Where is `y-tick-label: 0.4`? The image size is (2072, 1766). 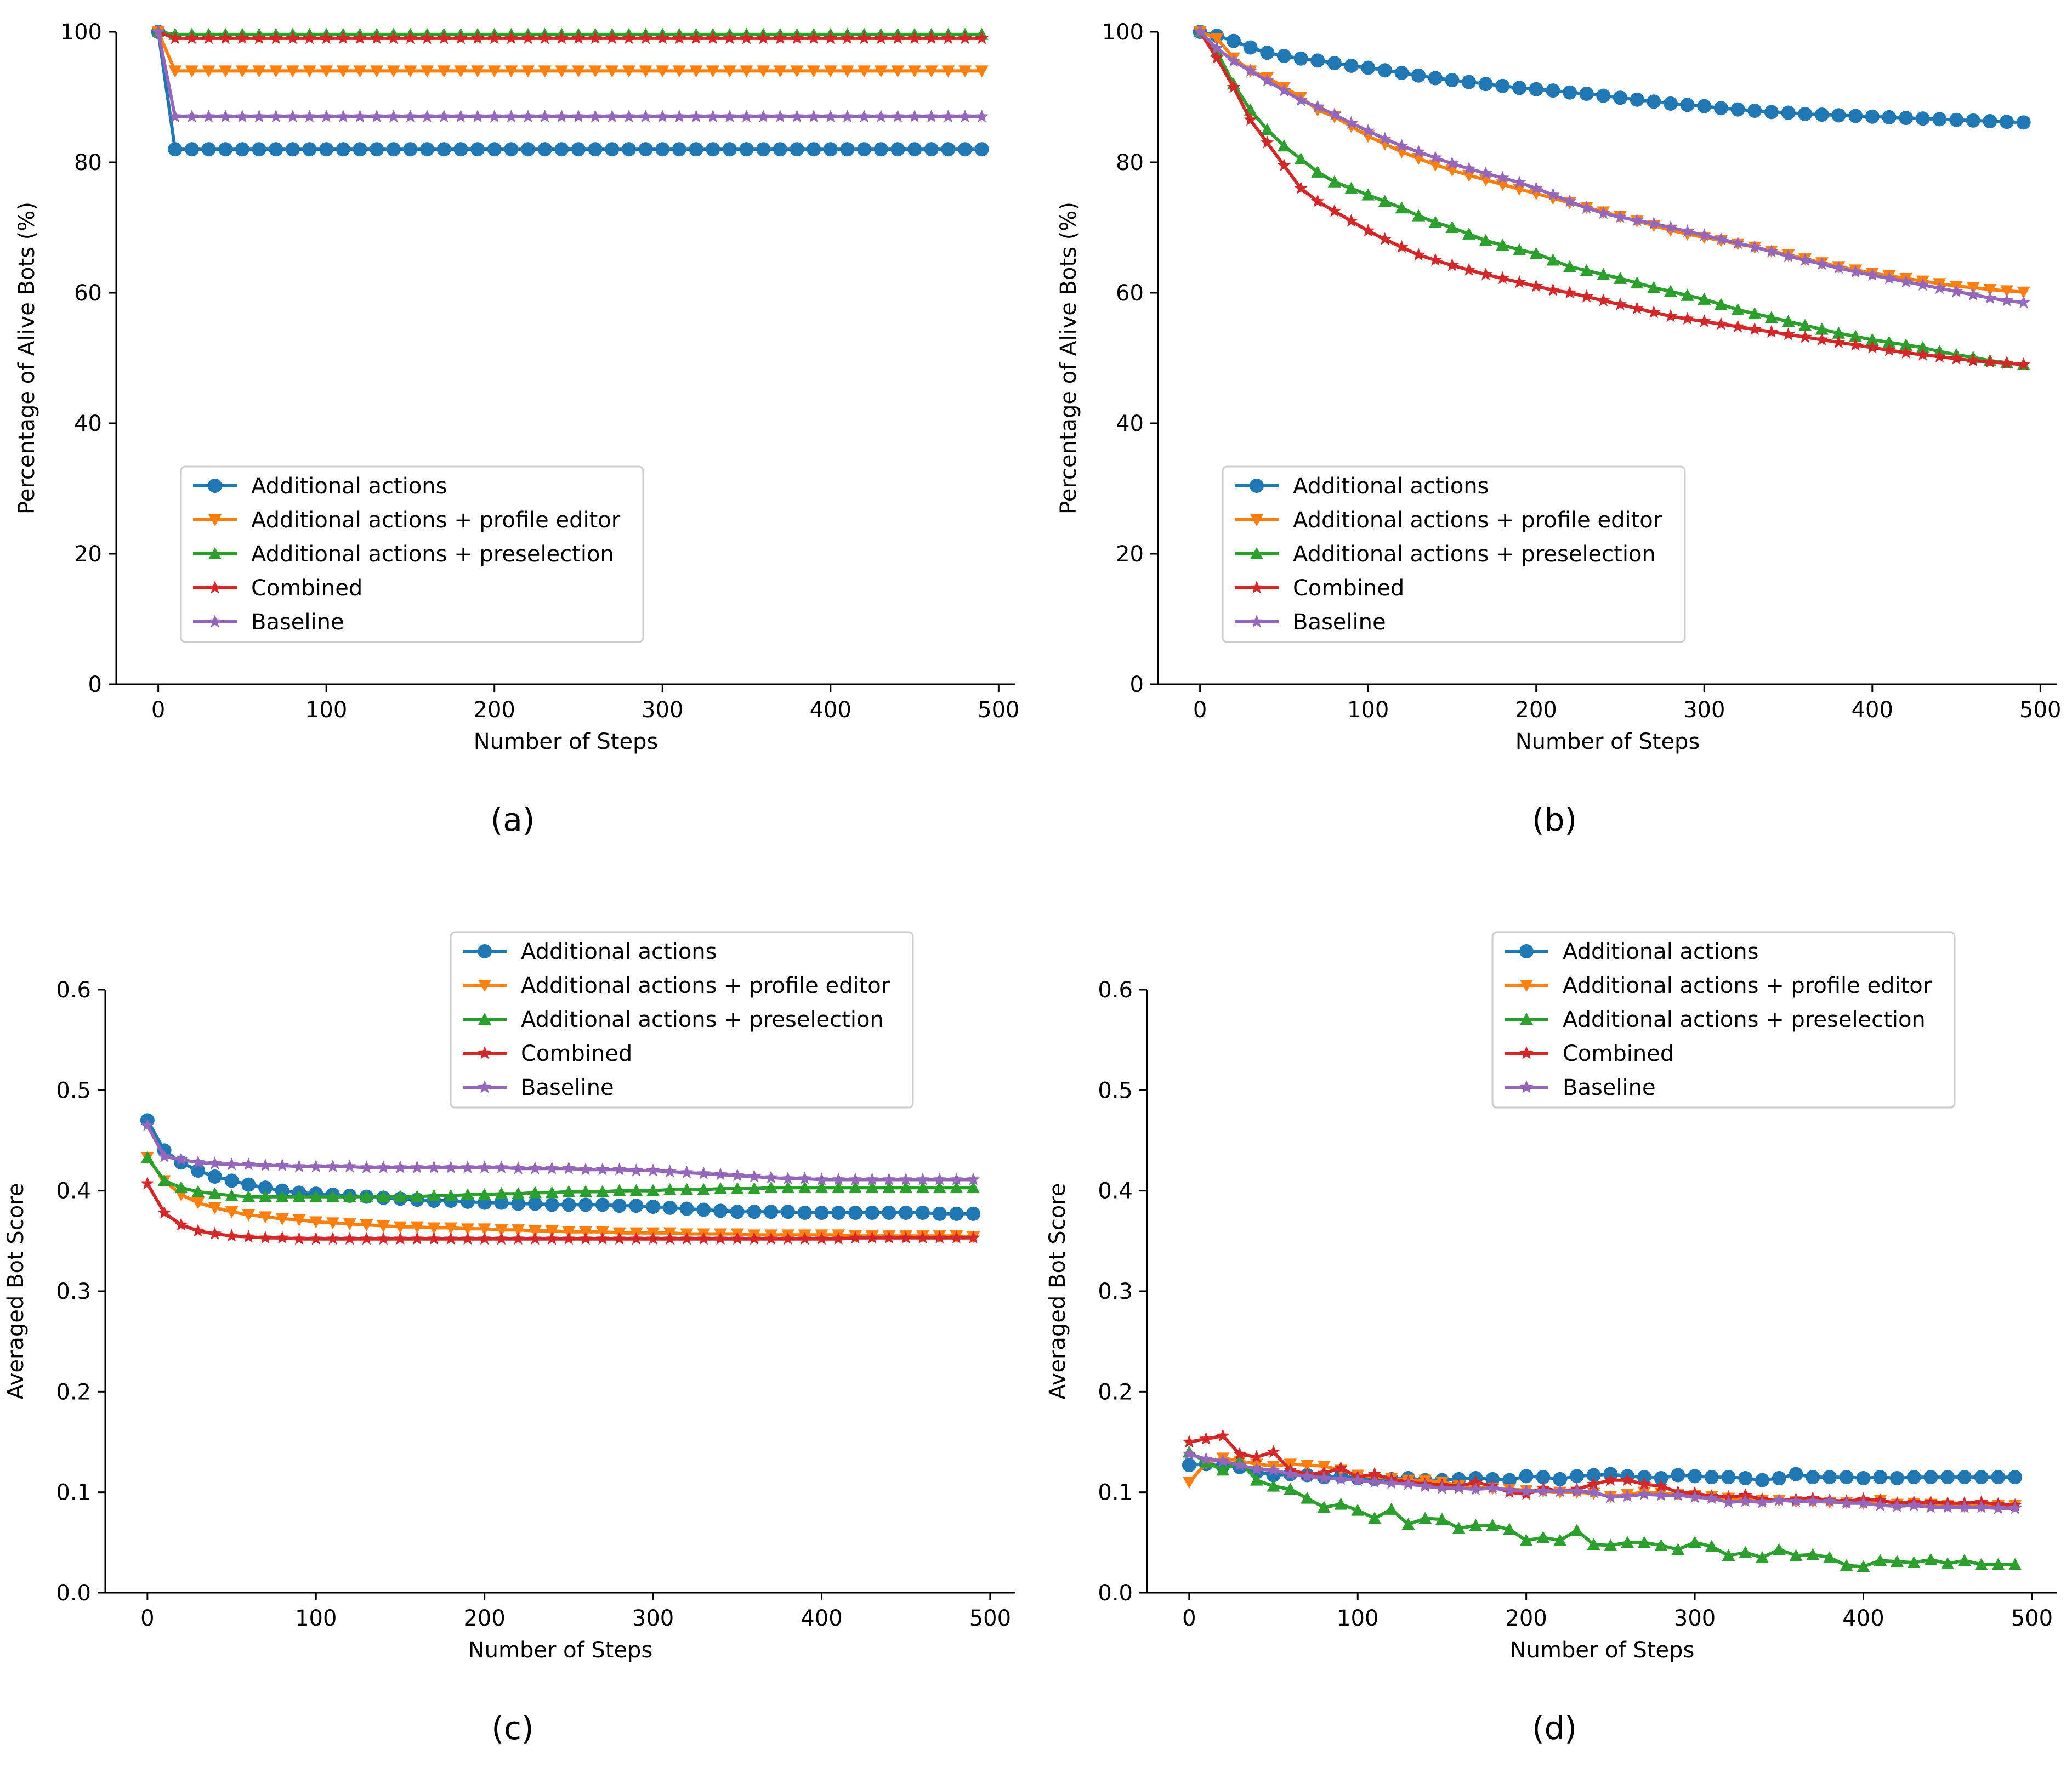
y-tick-label: 0.4 is located at coordinates (74, 1192).